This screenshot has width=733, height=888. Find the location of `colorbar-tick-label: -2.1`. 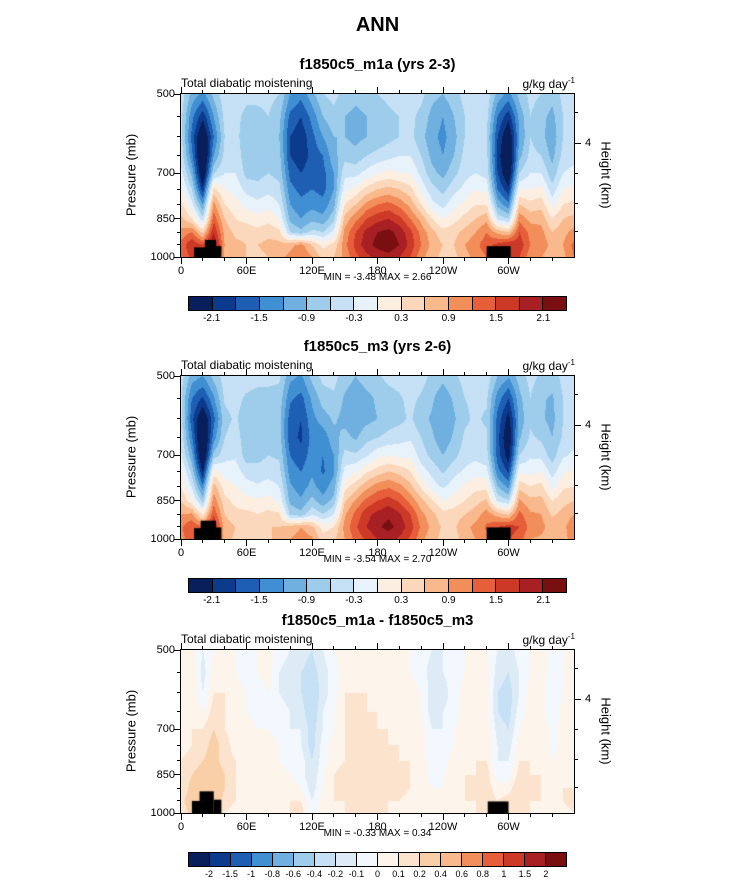

colorbar-tick-label: -2.1 is located at coordinates (212, 600).